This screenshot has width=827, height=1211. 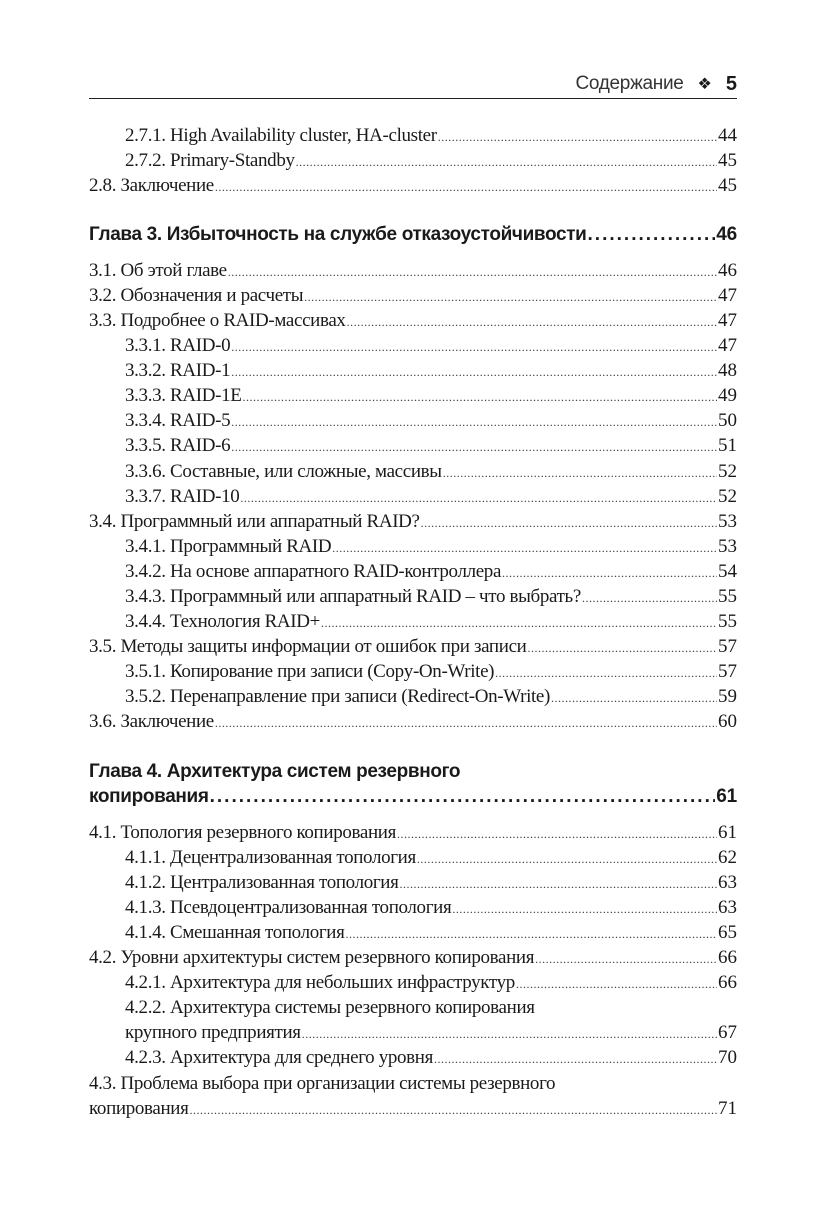 I want to click on toc-entry: 2.7.2. Primary-Standby 45, so click(x=413, y=160).